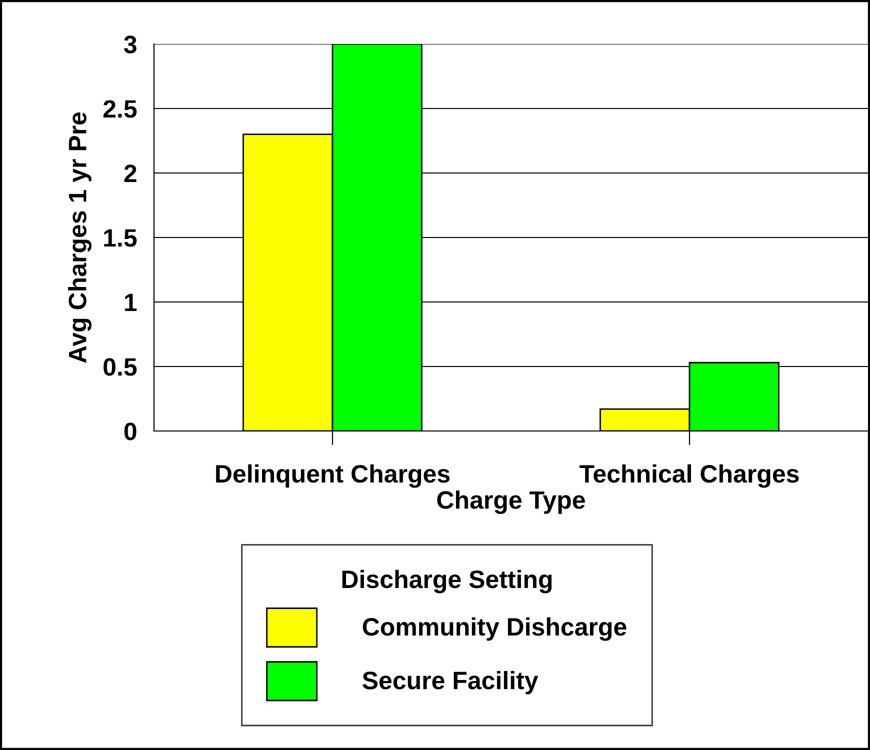 The height and width of the screenshot is (750, 870). Describe the element at coordinates (130, 431) in the screenshot. I see `y-tick-label: 0` at that location.